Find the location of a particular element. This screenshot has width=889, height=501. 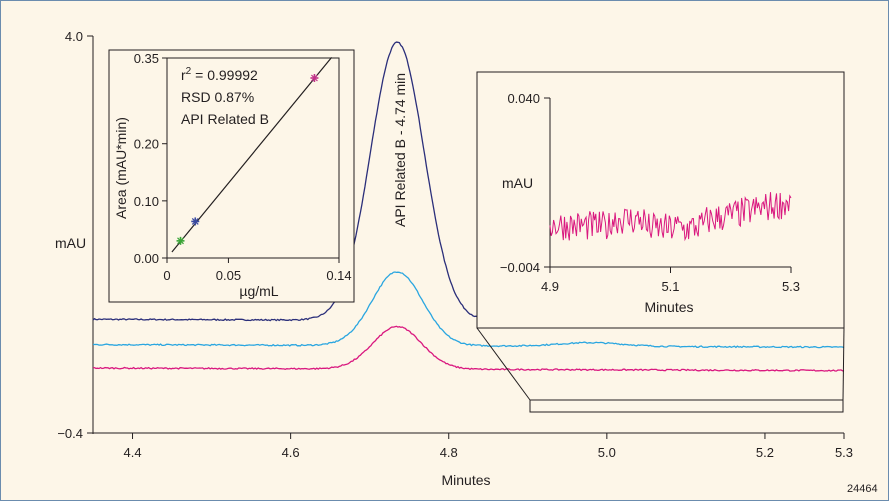

main-x-tick-label: 5.2 is located at coordinates (765, 452).